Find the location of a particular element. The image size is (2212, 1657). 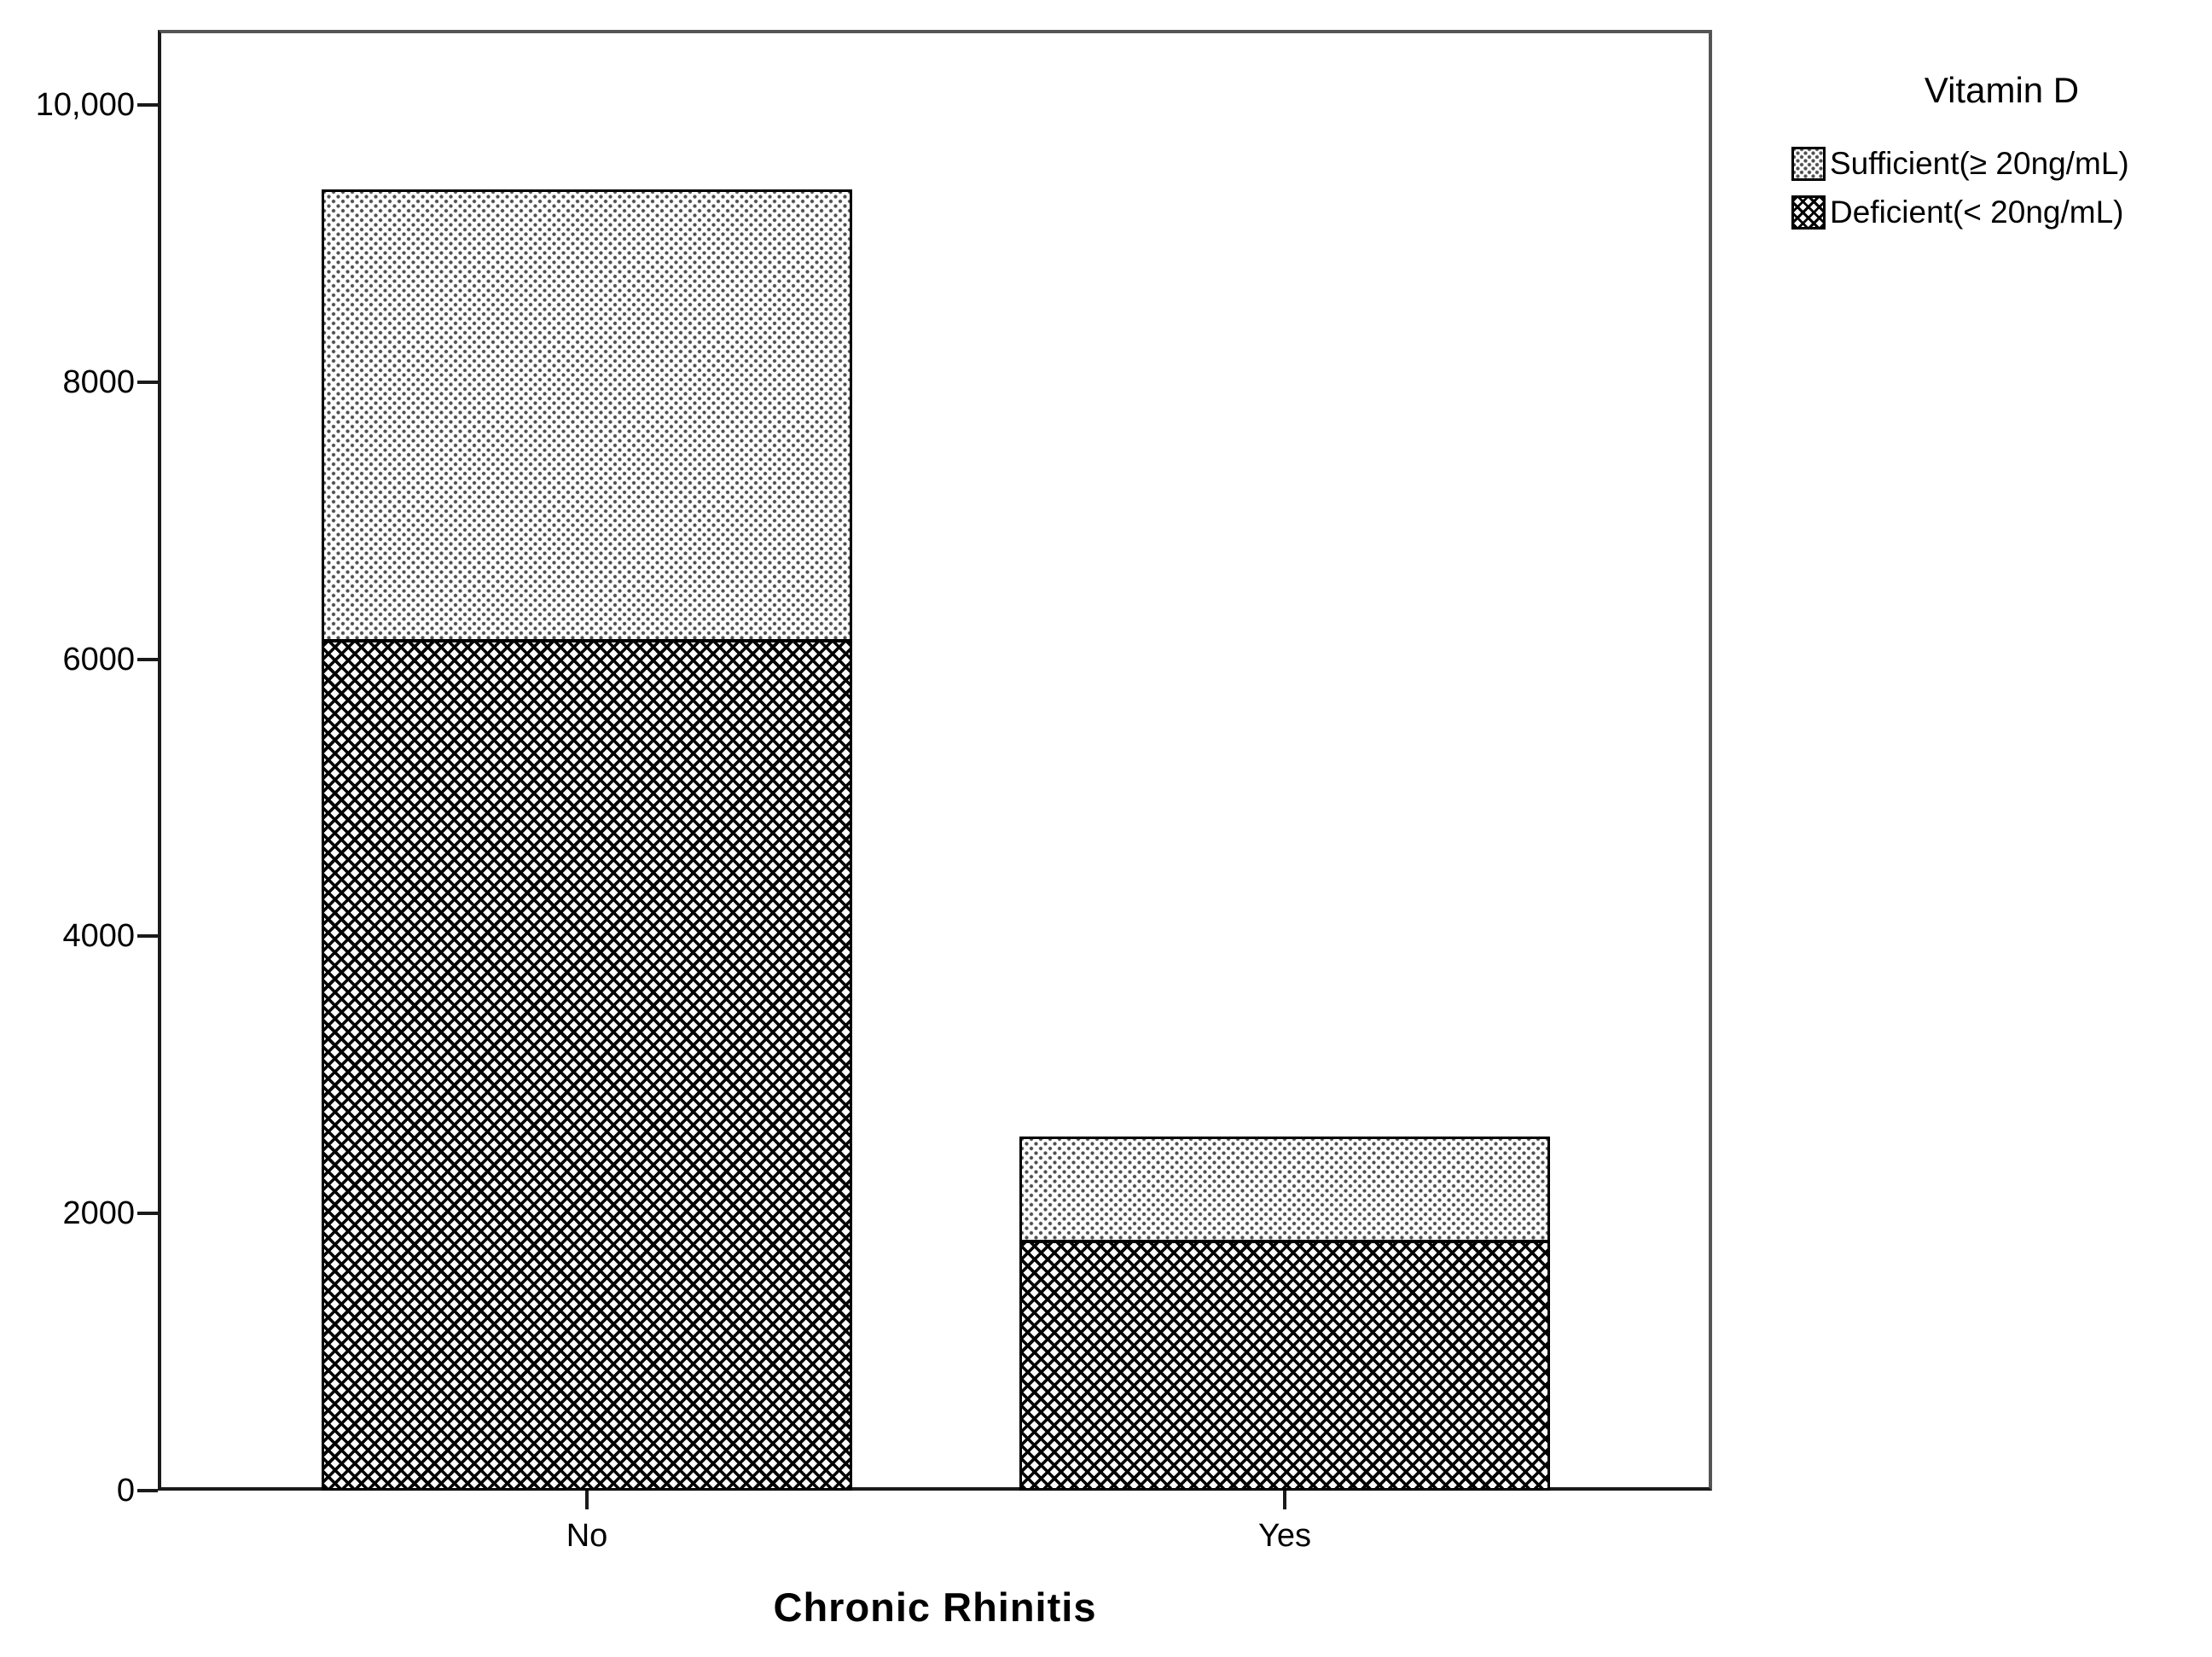

y-tick-label: 8000 is located at coordinates (98, 381).